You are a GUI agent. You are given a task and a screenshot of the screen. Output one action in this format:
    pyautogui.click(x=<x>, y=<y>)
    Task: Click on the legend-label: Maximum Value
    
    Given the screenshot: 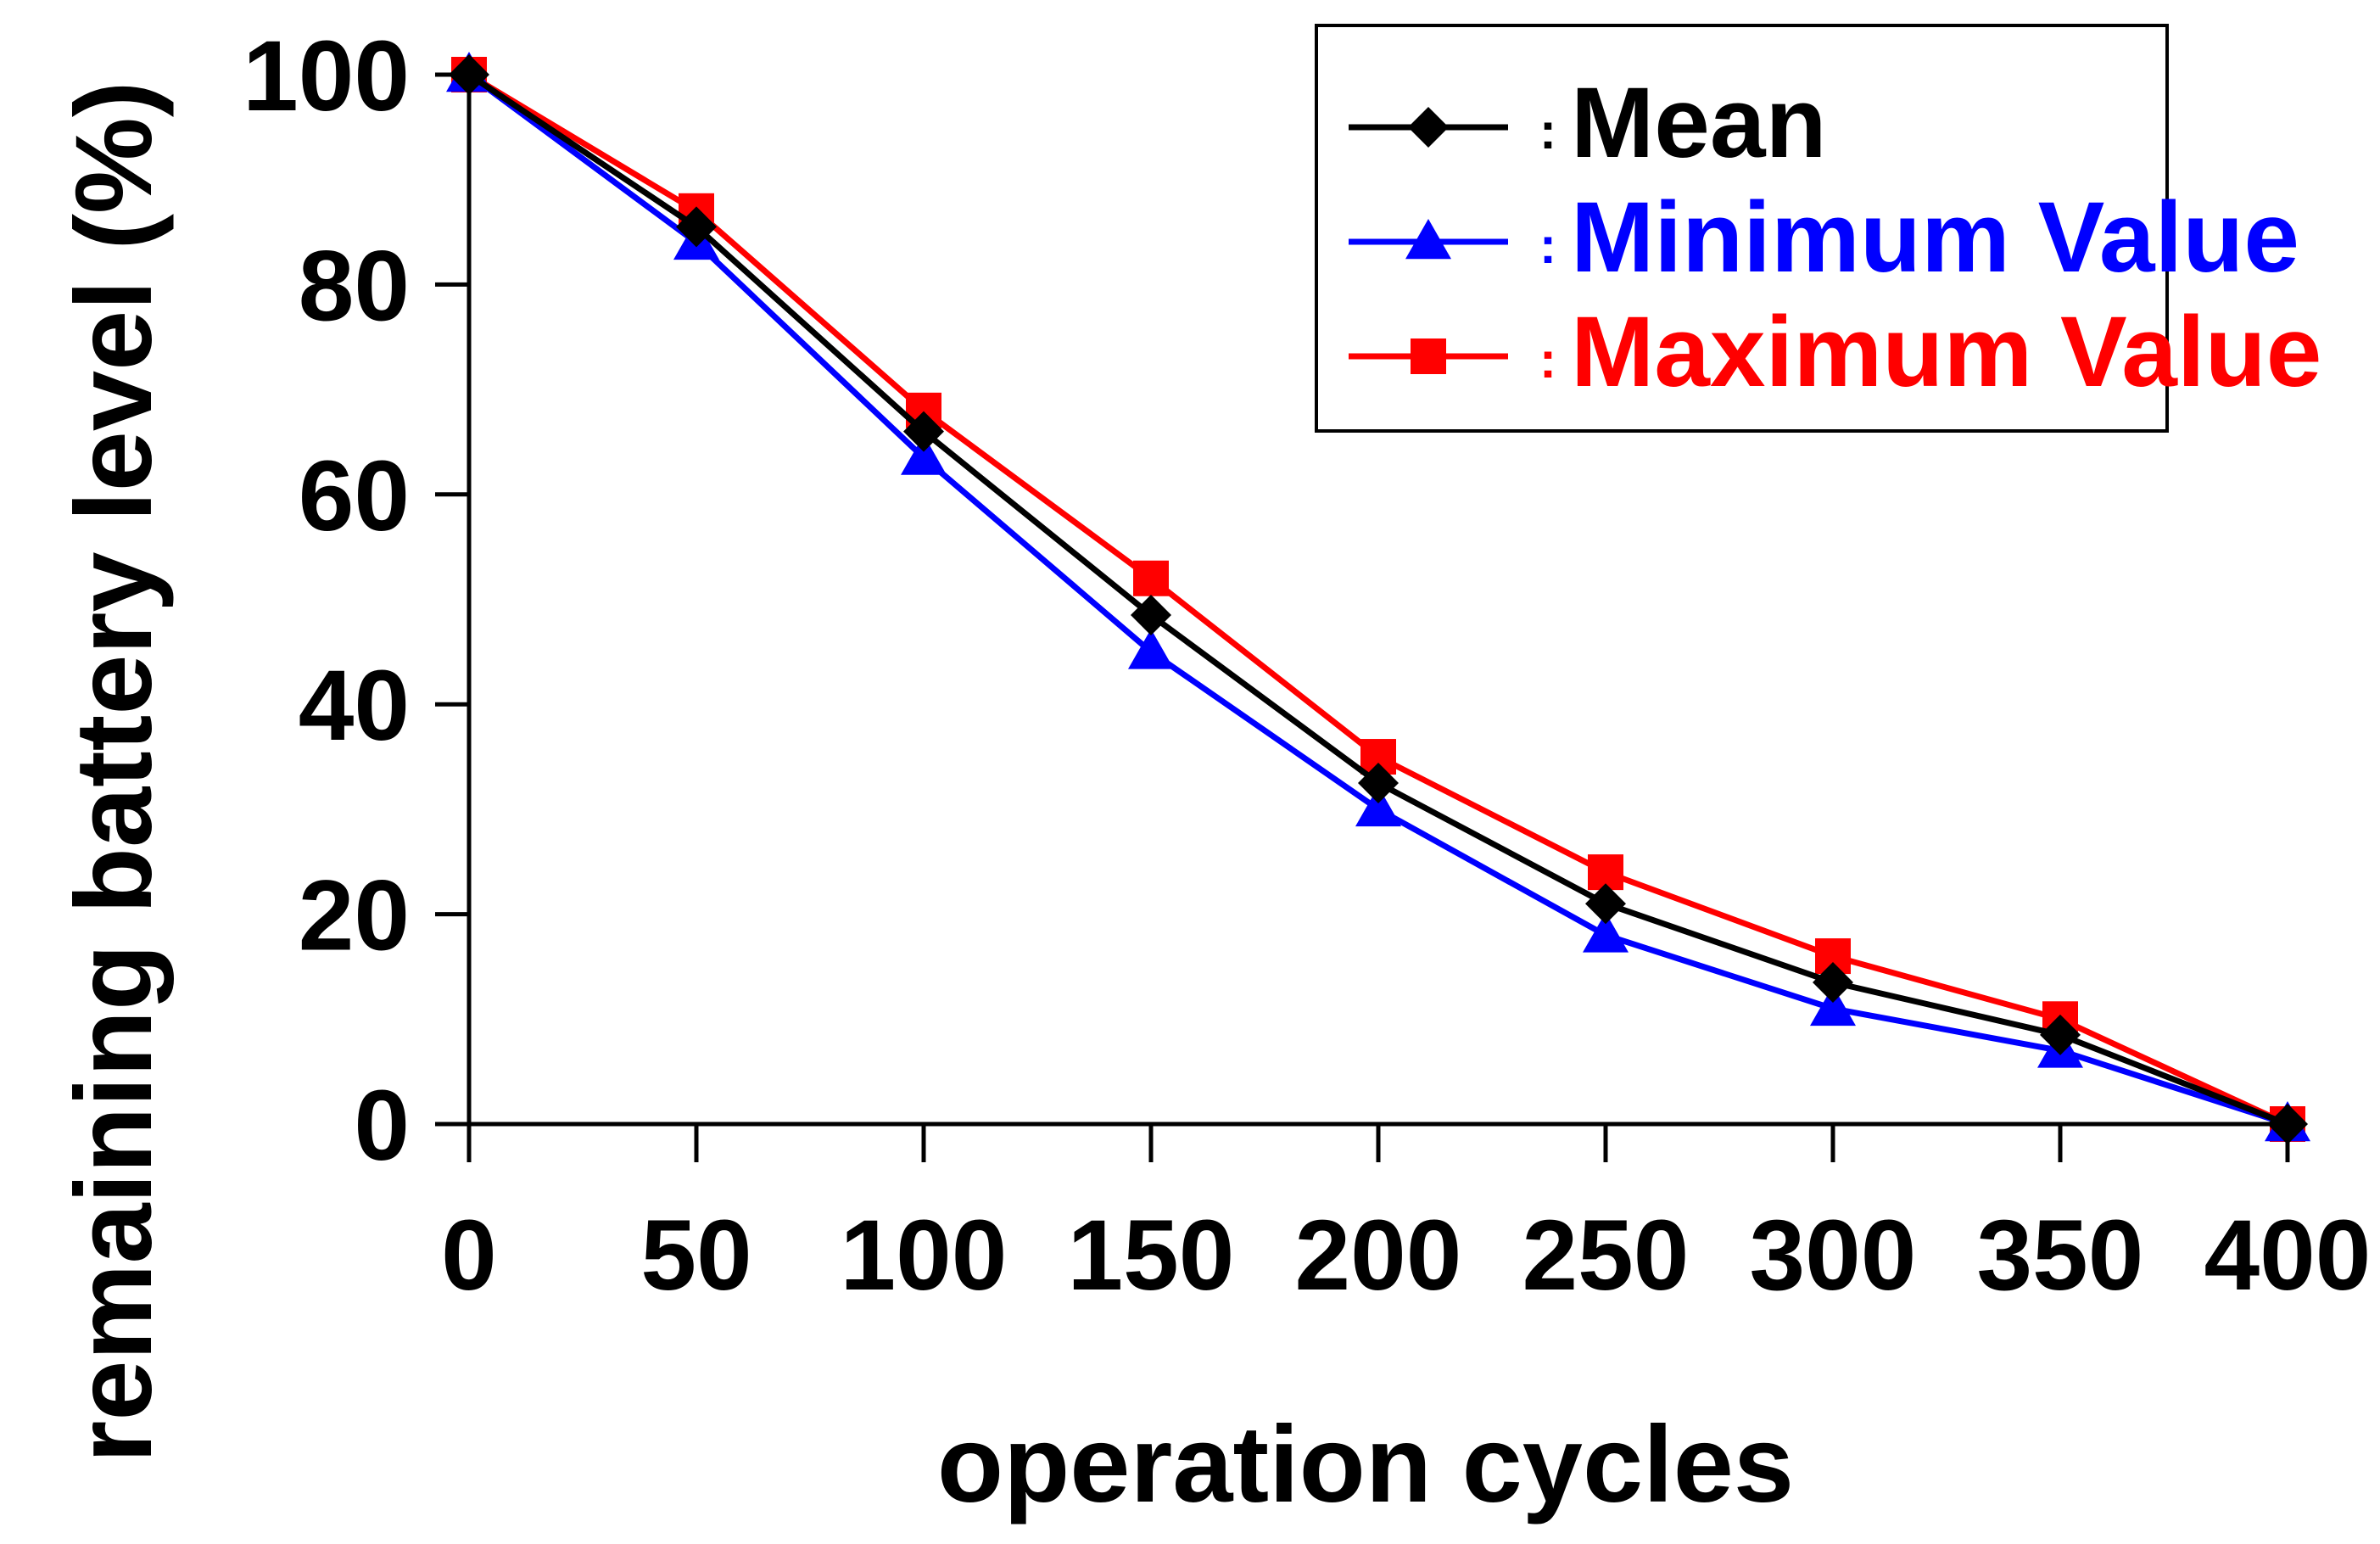 What is the action you would take?
    pyautogui.click(x=1946, y=352)
    